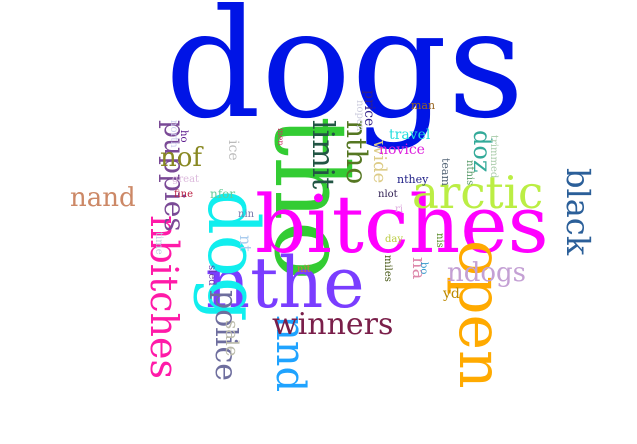  I want to click on word-nand: nand, so click(103, 198).